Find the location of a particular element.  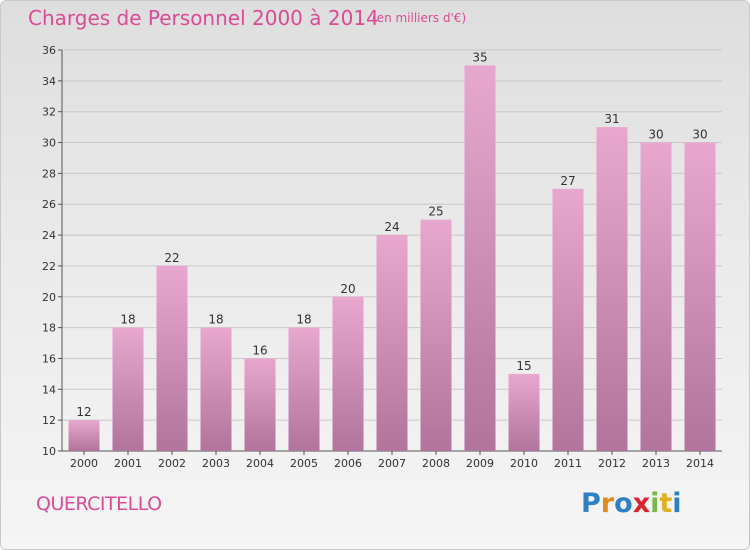

bar-value-label: 20 is located at coordinates (347, 289).